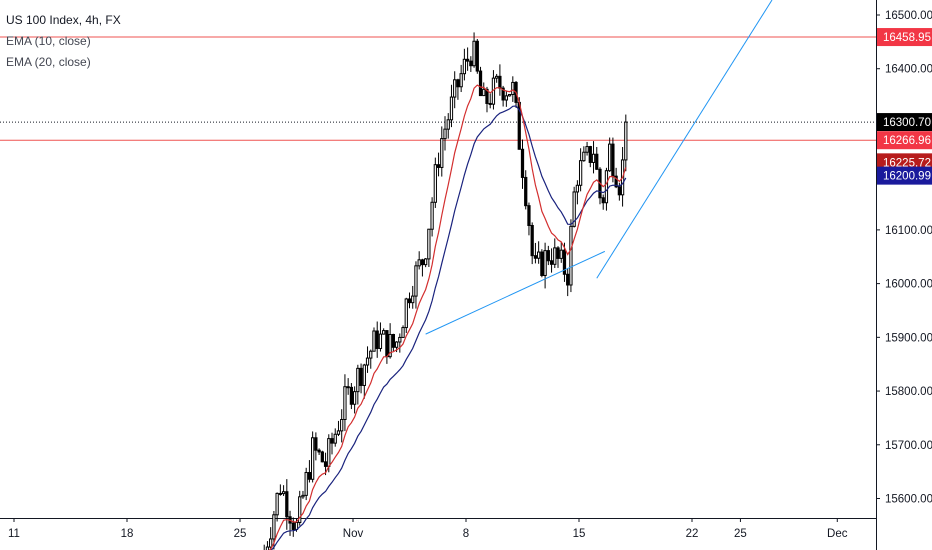 The image size is (932, 550). I want to click on y-tick-label: 15900.00, so click(908, 338).